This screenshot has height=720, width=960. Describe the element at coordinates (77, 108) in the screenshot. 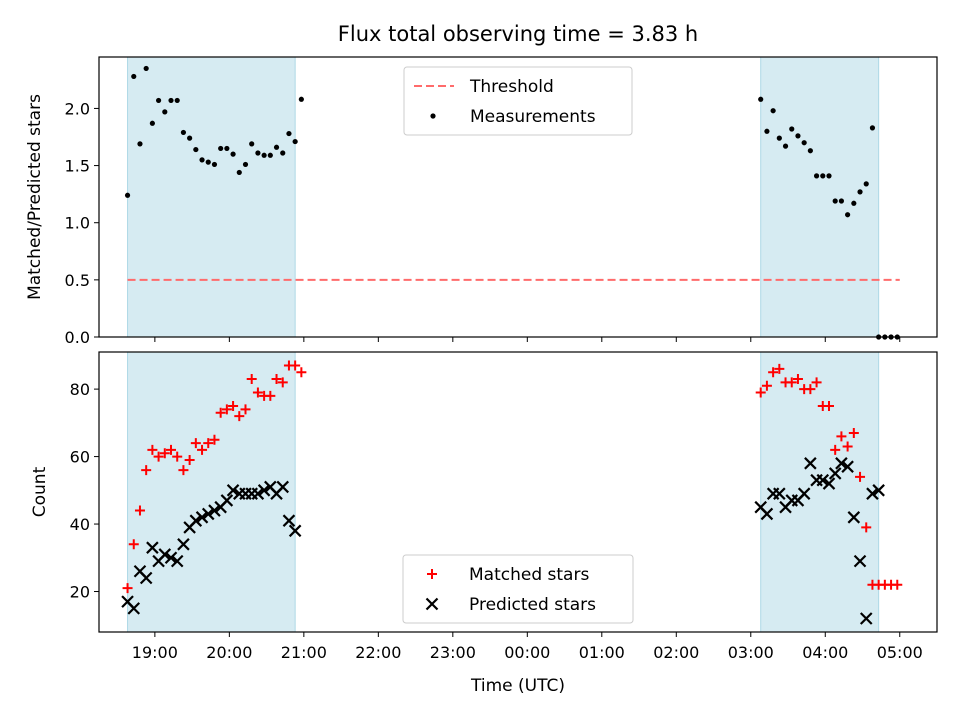

I see `top-y-tick-label: 2.0` at that location.